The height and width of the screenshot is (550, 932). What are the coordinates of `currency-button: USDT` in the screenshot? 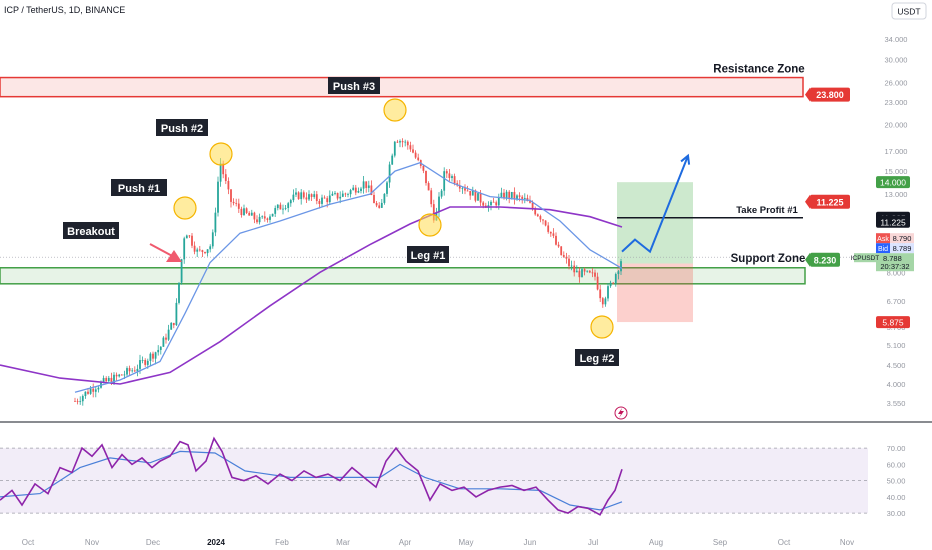 It's located at (909, 11).